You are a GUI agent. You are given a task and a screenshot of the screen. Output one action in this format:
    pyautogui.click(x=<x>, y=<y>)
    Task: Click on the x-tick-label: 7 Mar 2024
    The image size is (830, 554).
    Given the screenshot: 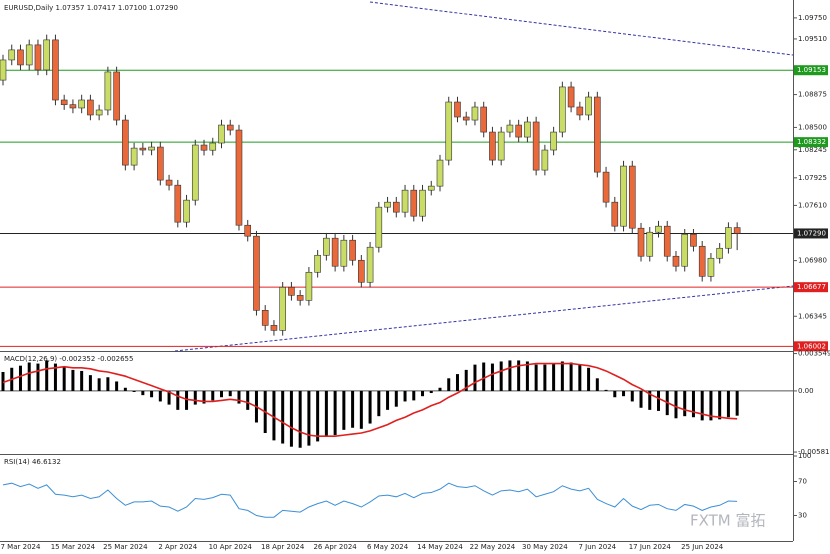 What is the action you would take?
    pyautogui.click(x=21, y=547)
    